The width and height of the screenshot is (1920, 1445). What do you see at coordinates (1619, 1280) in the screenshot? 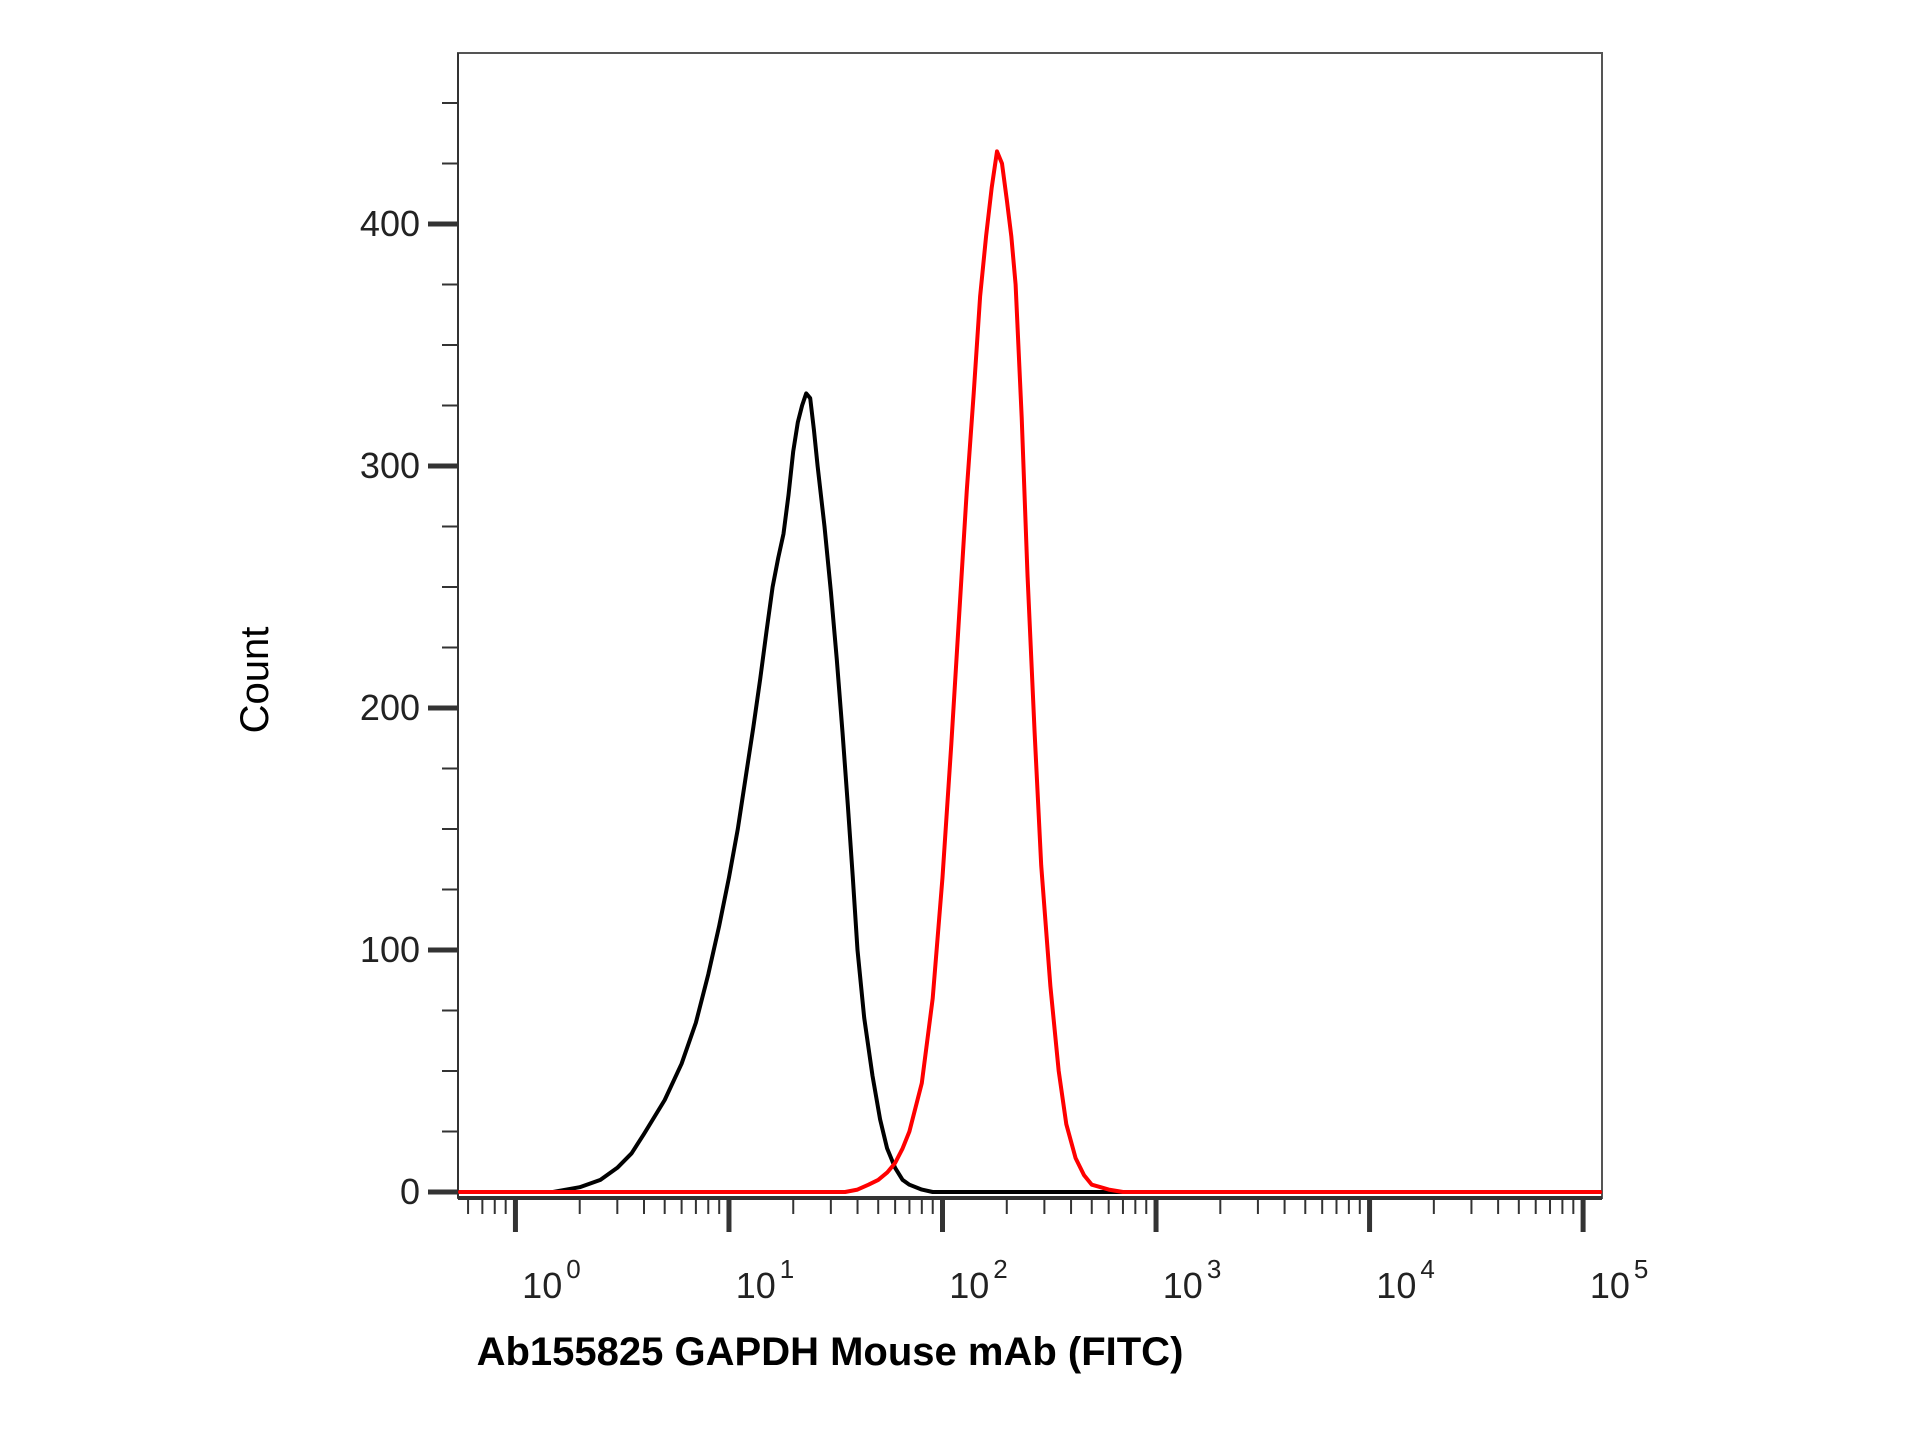
I see `x-tick-label: 10 5` at bounding box center [1619, 1280].